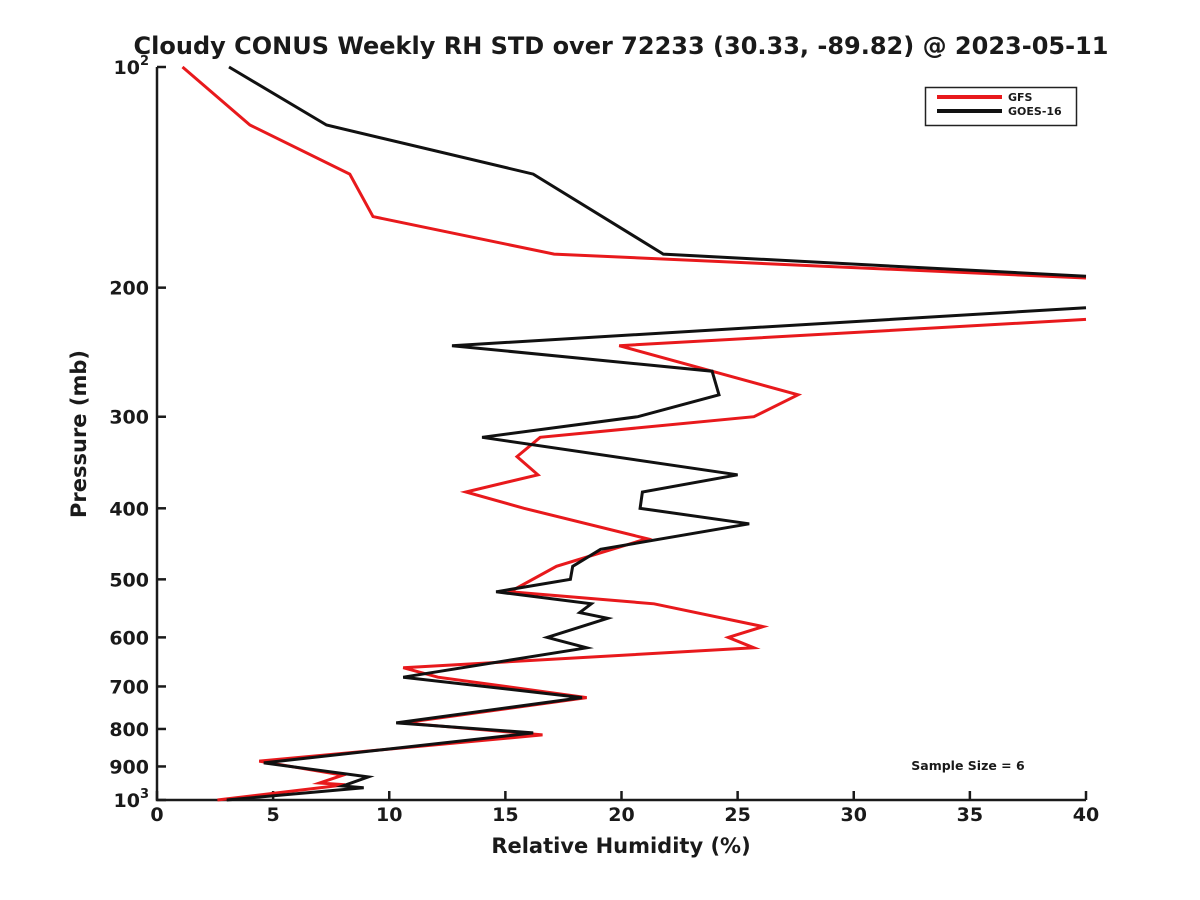 The image size is (1200, 900). What do you see at coordinates (273, 815) in the screenshot?
I see `x-tick-label: 5` at bounding box center [273, 815].